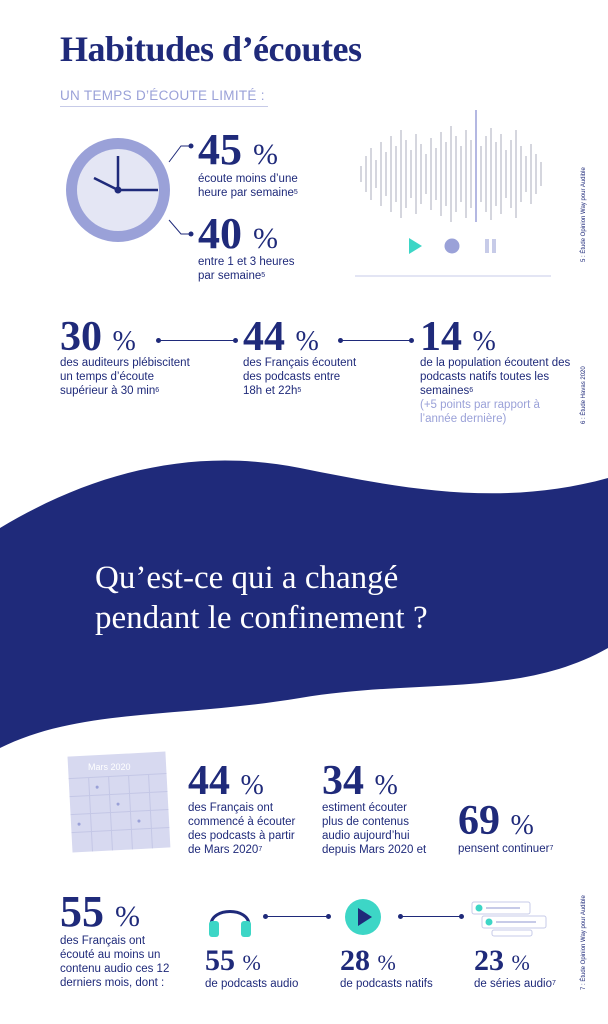 The height and width of the screenshot is (1024, 608). I want to click on stat-44-value: 44 %, so click(281, 337).